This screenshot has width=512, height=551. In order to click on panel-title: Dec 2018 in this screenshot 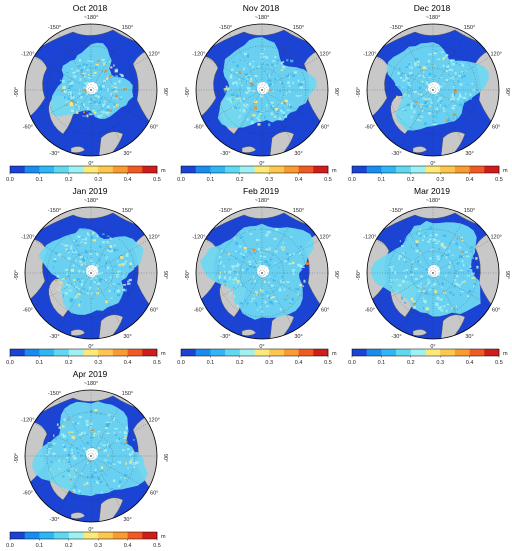, I will do `click(432, 8)`.